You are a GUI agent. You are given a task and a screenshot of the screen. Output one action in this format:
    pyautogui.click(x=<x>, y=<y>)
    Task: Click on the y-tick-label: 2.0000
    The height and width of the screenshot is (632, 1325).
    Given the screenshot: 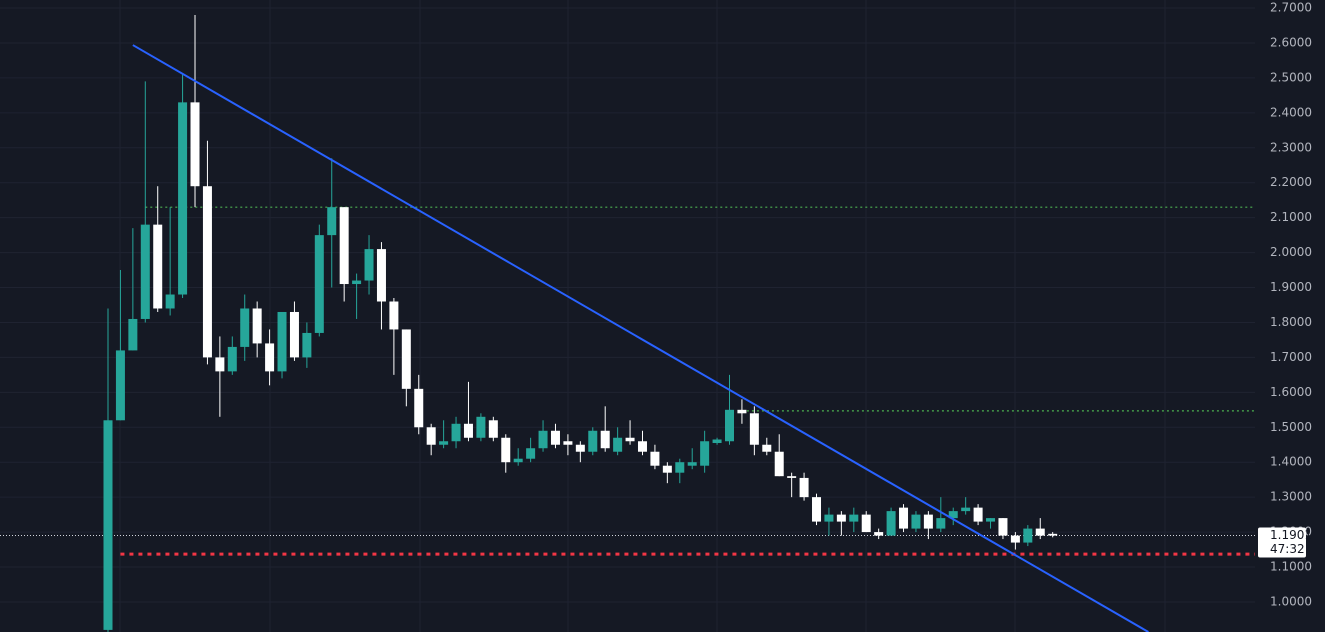 What is the action you would take?
    pyautogui.click(x=1291, y=252)
    